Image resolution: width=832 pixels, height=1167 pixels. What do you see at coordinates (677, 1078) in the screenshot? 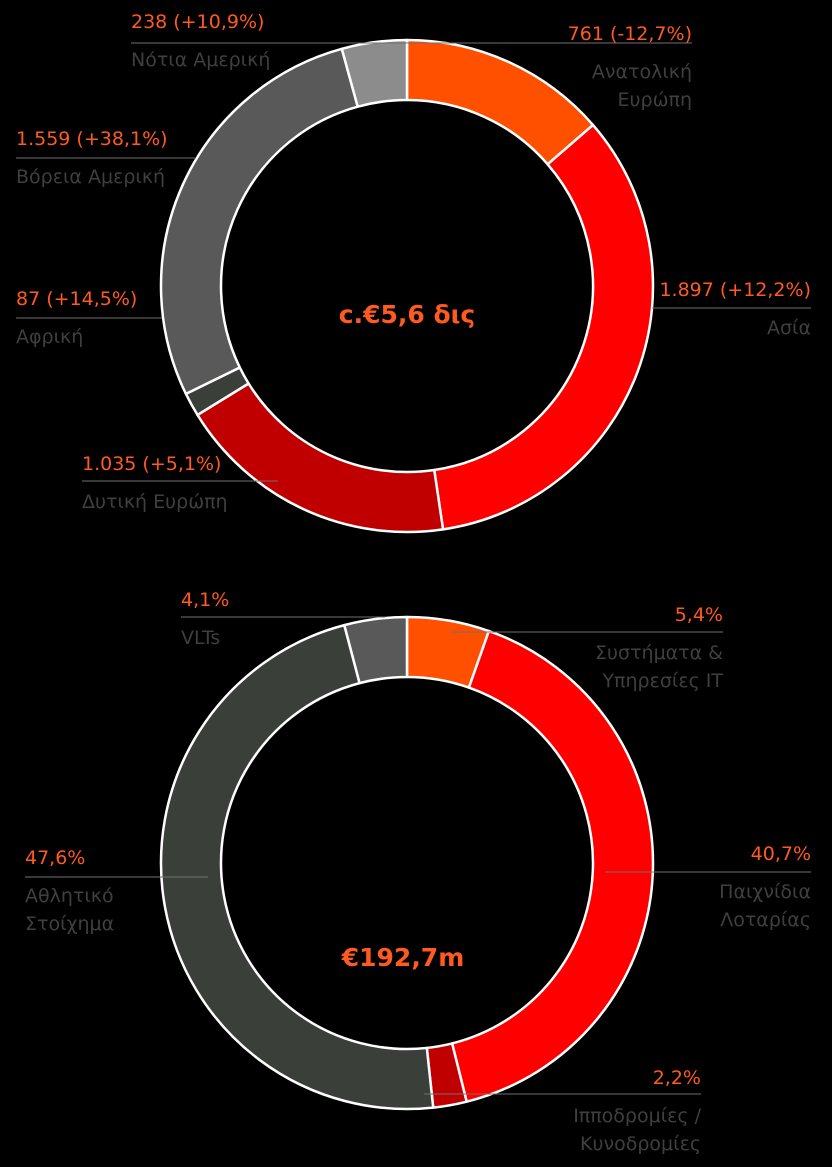
I see `segment-slice-value-label-2: 2,2%` at bounding box center [677, 1078].